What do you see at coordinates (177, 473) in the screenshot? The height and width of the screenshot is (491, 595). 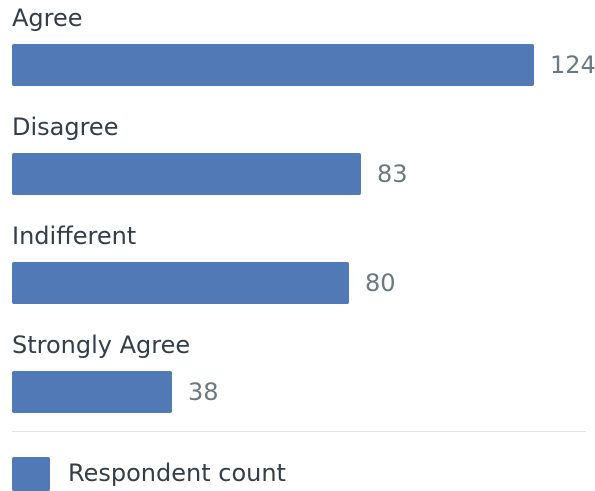 I see `legend-label: Respondent count` at bounding box center [177, 473].